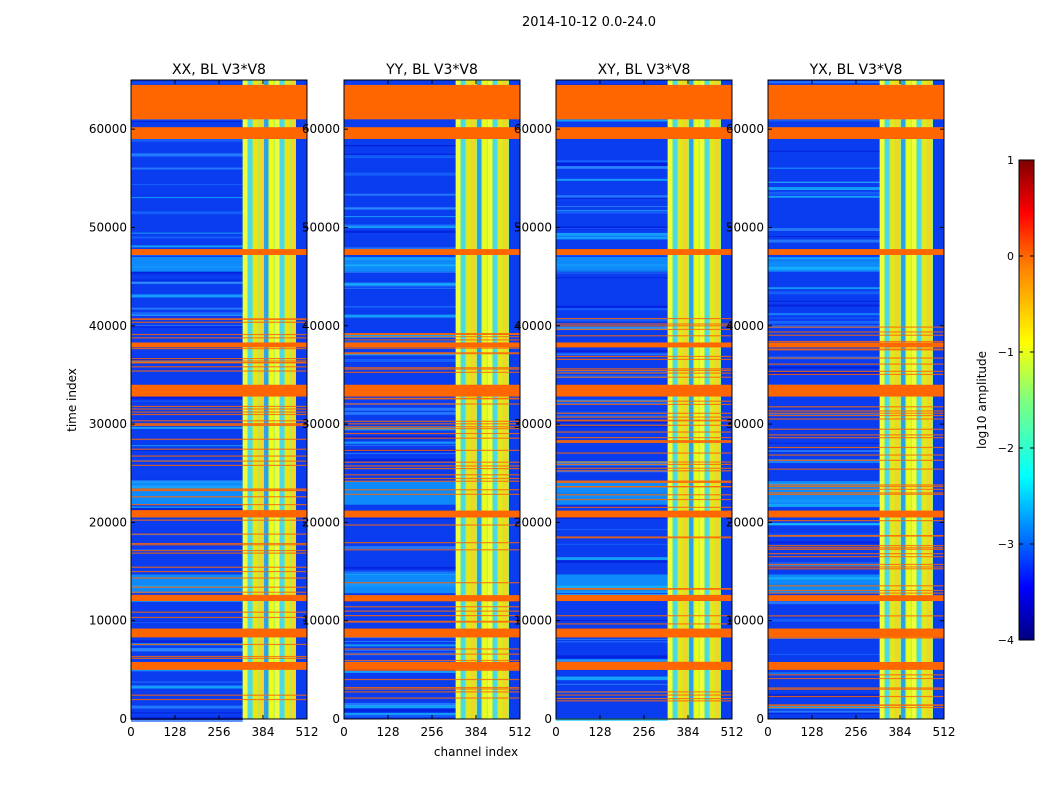 This screenshot has width=1050, height=804. I want to click on noise-band, so click(612, 264).